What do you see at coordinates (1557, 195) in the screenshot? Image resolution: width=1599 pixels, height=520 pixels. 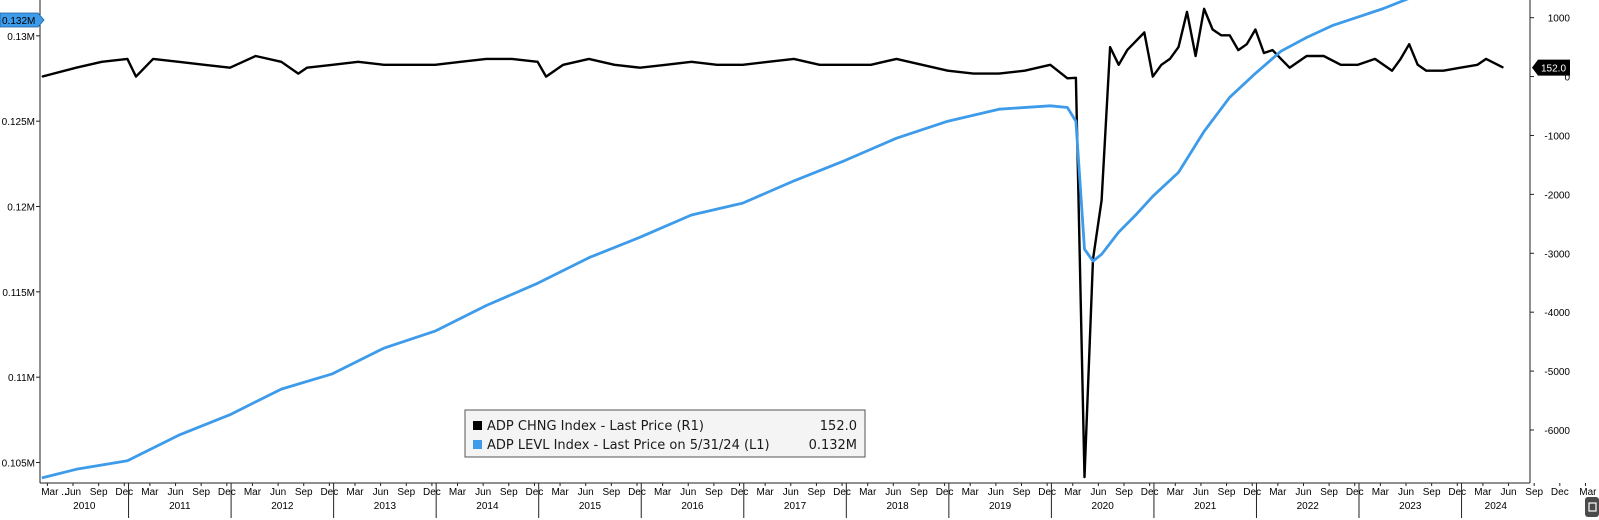 I see `right-tick-label: -2000` at bounding box center [1557, 195].